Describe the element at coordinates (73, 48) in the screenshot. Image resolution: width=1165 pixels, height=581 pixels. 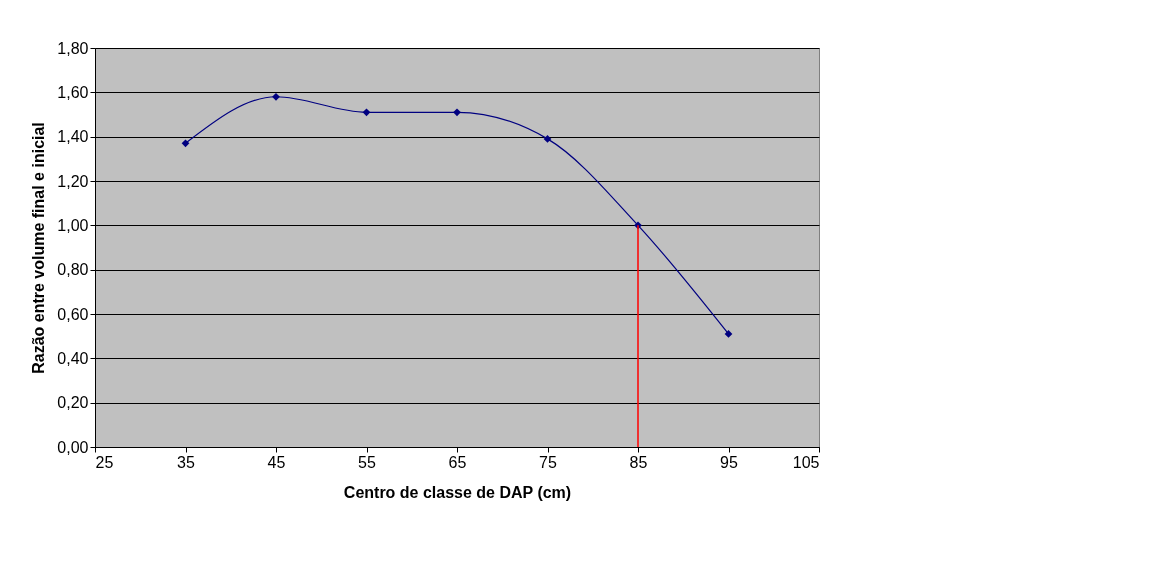
I see `y-tick-label: 1,80` at that location.